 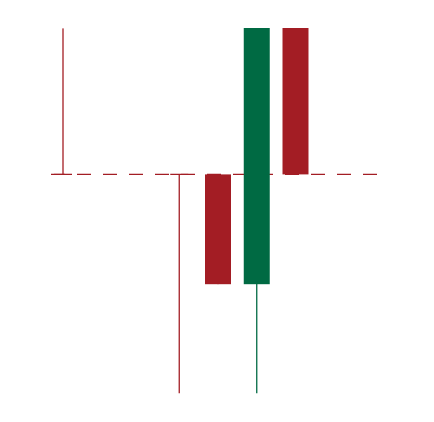 I want to click on candle-5-body, so click(x=295, y=101).